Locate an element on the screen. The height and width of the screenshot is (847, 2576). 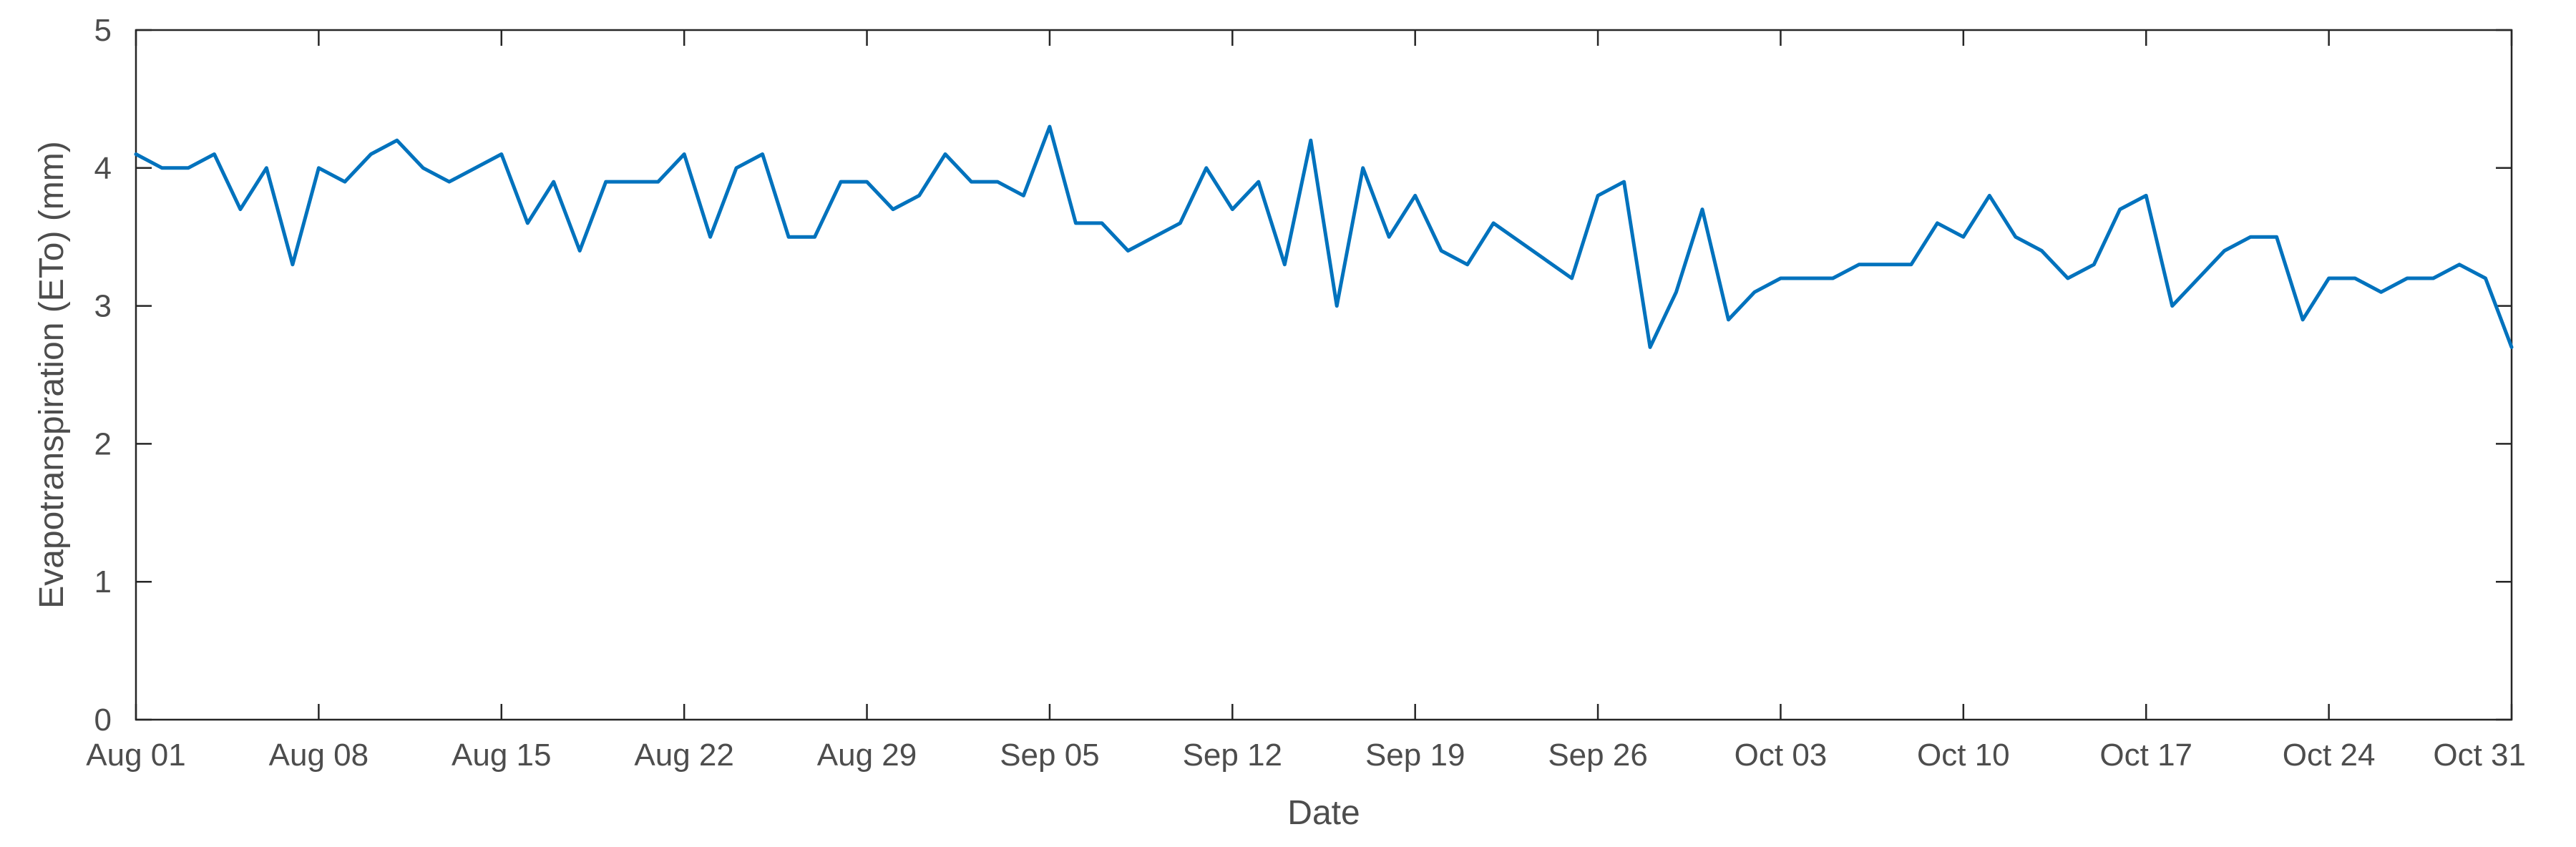
y-tick-label: 2 is located at coordinates (103, 443).